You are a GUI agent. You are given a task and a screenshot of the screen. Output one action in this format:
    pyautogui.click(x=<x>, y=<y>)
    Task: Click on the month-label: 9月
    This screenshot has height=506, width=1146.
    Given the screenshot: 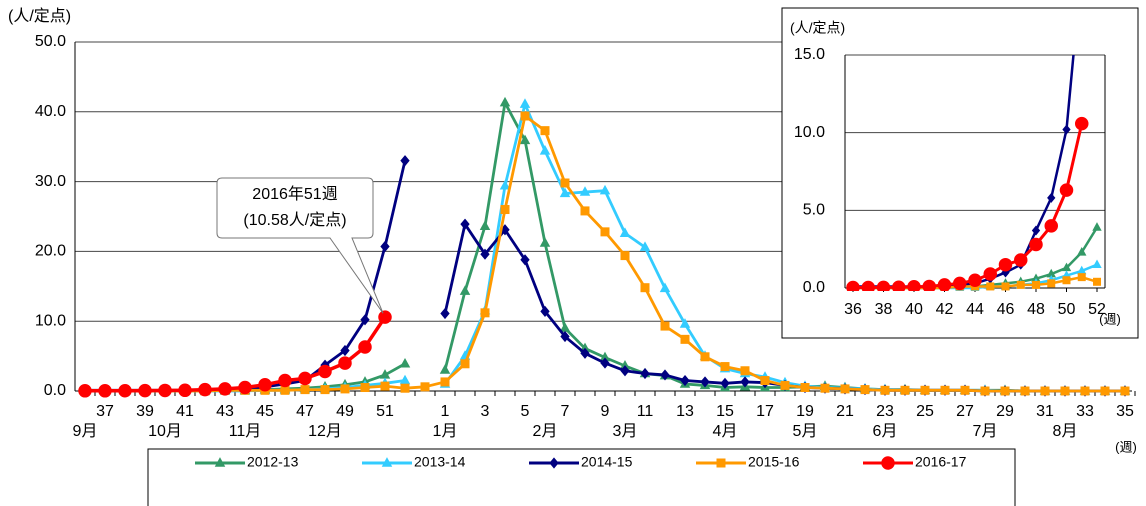 What is the action you would take?
    pyautogui.click(x=85, y=431)
    